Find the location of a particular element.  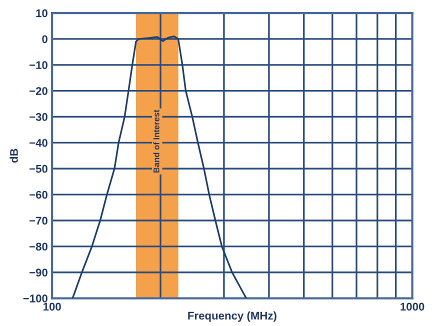

y-axis-title: dB is located at coordinates (14, 155).